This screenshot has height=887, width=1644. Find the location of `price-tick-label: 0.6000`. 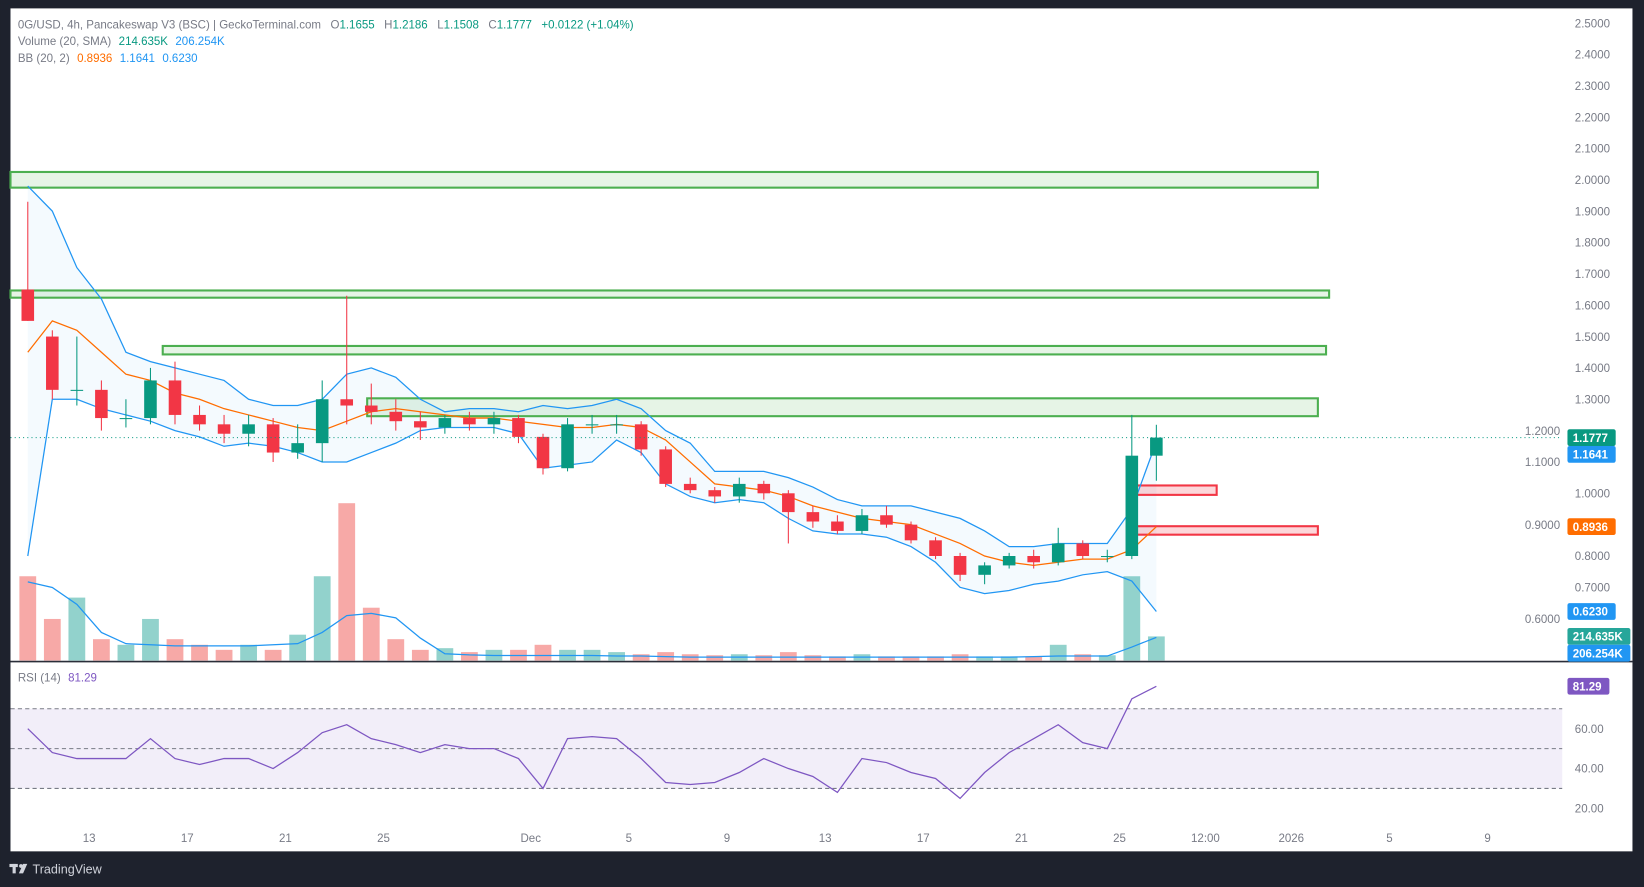

price-tick-label: 0.6000 is located at coordinates (1542, 620).